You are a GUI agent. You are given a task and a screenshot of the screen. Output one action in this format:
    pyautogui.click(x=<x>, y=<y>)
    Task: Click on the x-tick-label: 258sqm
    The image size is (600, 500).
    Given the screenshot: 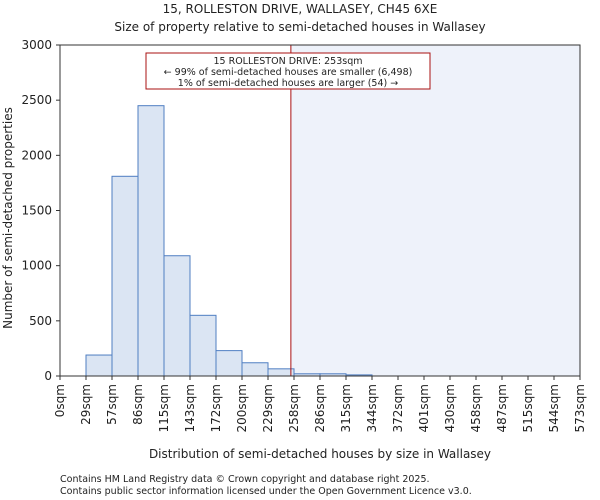 What is the action you would take?
    pyautogui.click(x=294, y=408)
    